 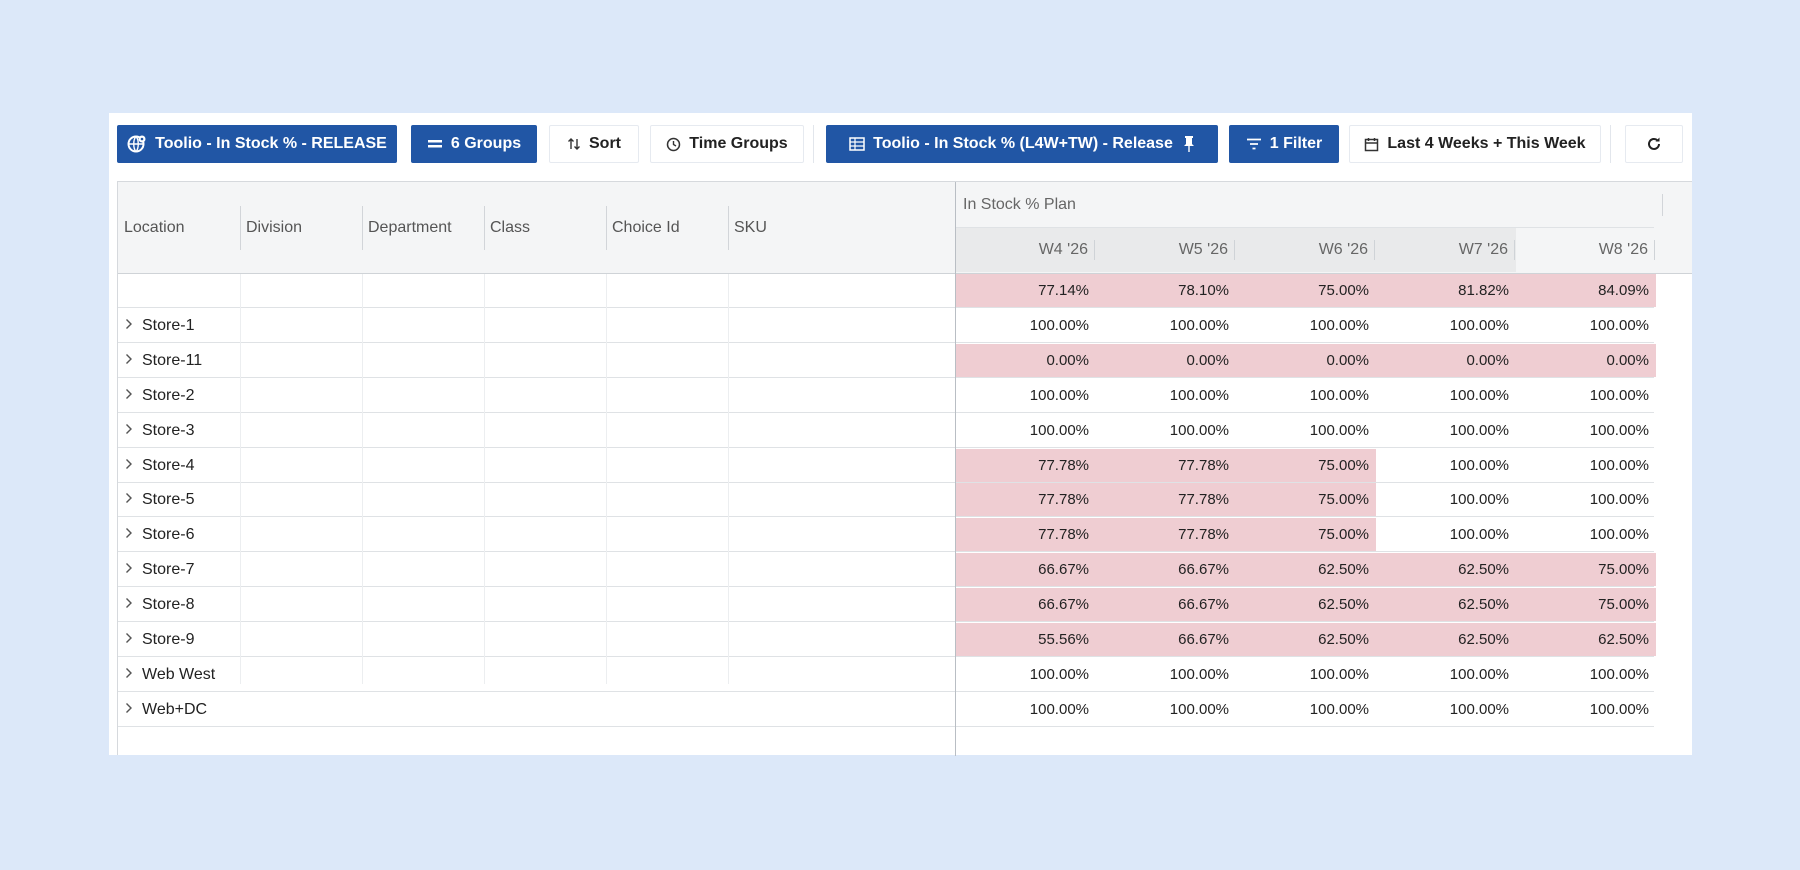 What do you see at coordinates (154, 227) in the screenshot?
I see `column-header-location: Location` at bounding box center [154, 227].